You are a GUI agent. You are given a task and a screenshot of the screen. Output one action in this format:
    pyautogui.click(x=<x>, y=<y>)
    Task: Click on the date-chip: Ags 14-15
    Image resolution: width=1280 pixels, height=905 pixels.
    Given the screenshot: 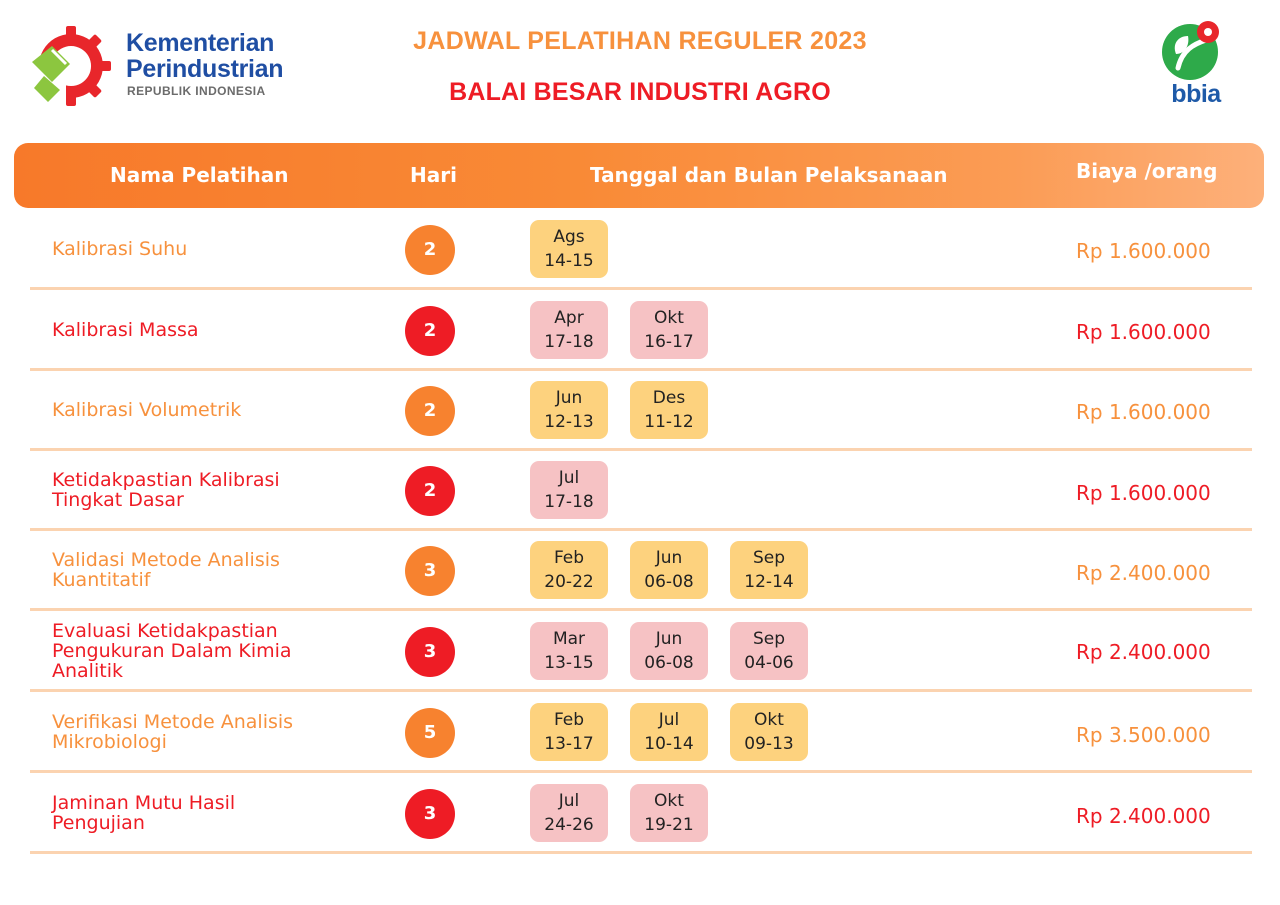 What is the action you would take?
    pyautogui.click(x=569, y=249)
    